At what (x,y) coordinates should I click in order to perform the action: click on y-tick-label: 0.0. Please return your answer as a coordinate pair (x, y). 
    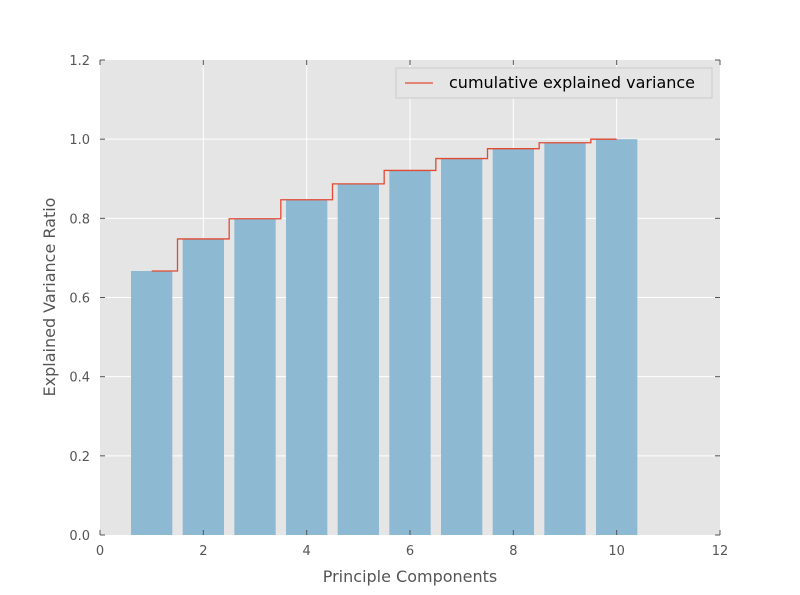
    Looking at the image, I should click on (79, 536).